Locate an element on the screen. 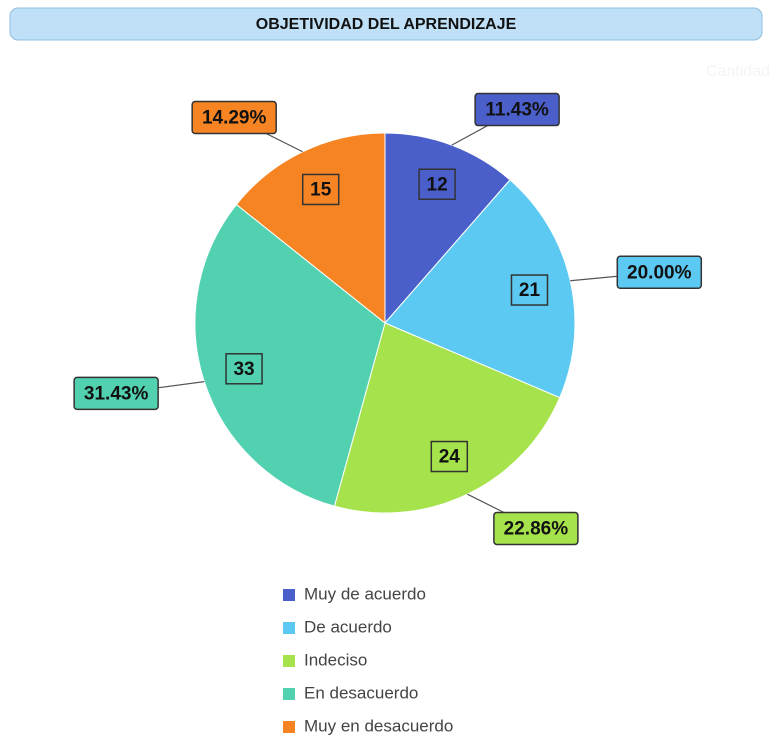 The height and width of the screenshot is (743, 778). legend-label: En desacuerdo is located at coordinates (361, 692).